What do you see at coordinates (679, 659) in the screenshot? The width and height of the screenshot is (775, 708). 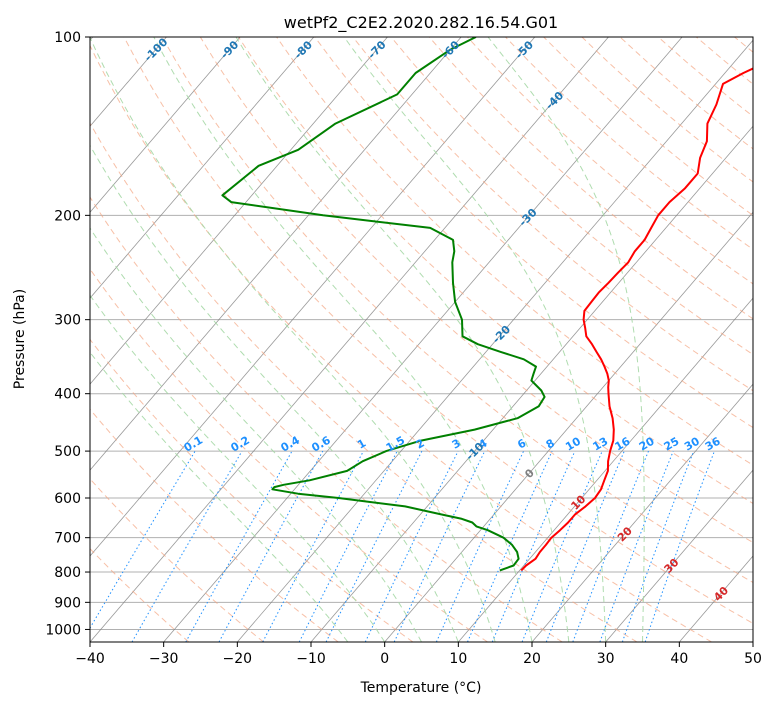 I see `x-tick-label: 40` at bounding box center [679, 659].